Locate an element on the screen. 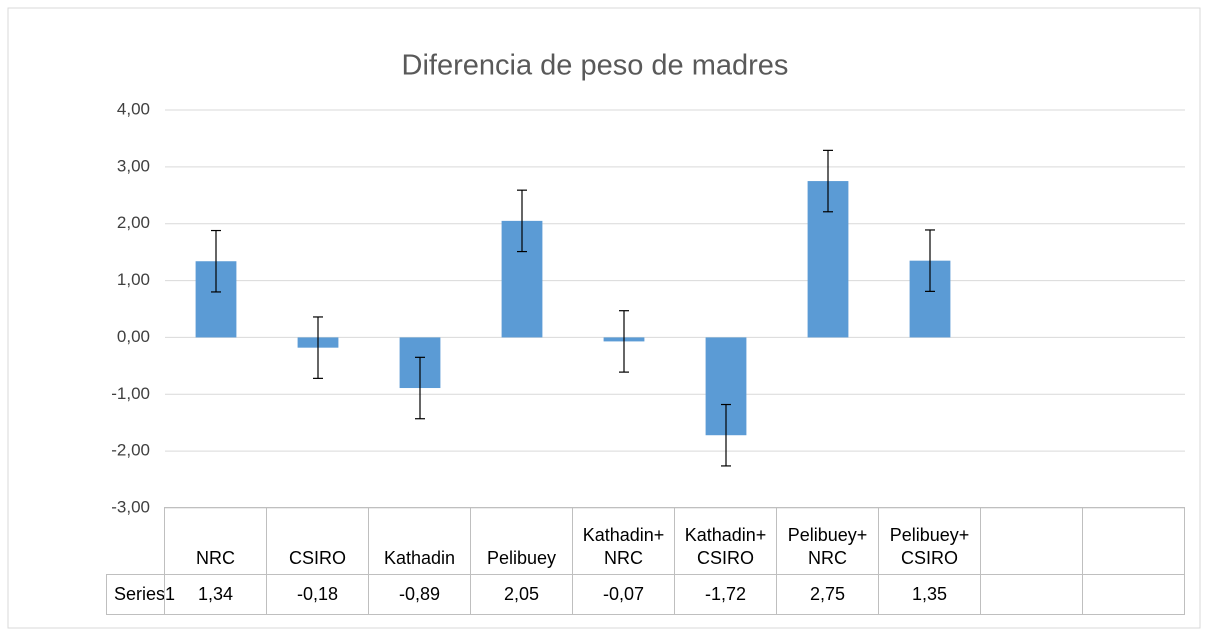  x-tick-label: Kathadin+ CSIRO is located at coordinates (725, 541).